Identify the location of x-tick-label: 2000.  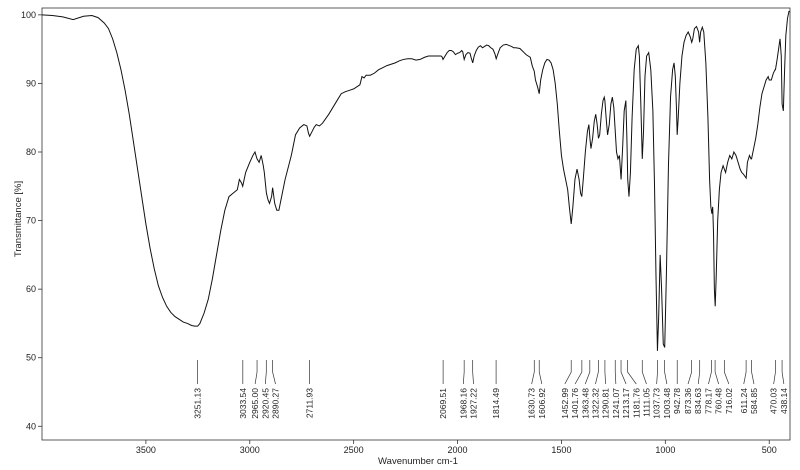
(458, 450).